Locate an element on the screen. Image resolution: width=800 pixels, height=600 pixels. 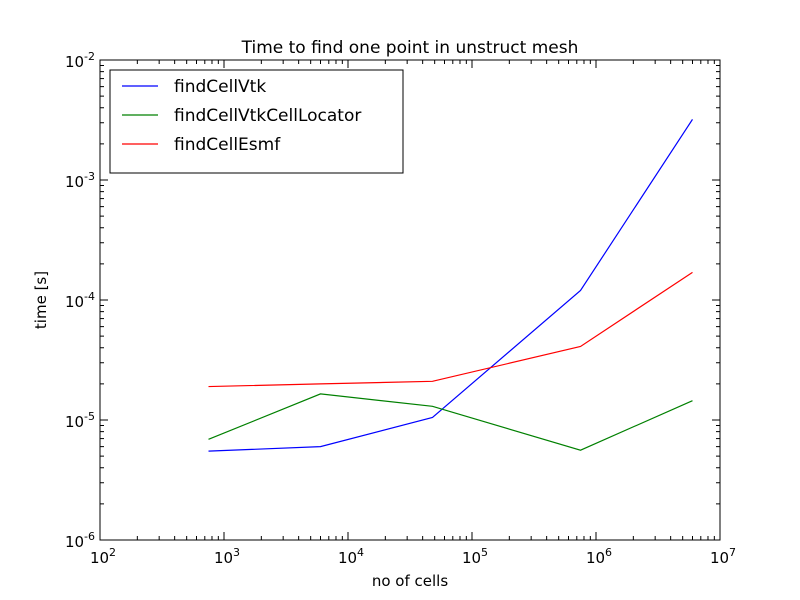
x-tick-label: 10⁶ is located at coordinates (599, 556).